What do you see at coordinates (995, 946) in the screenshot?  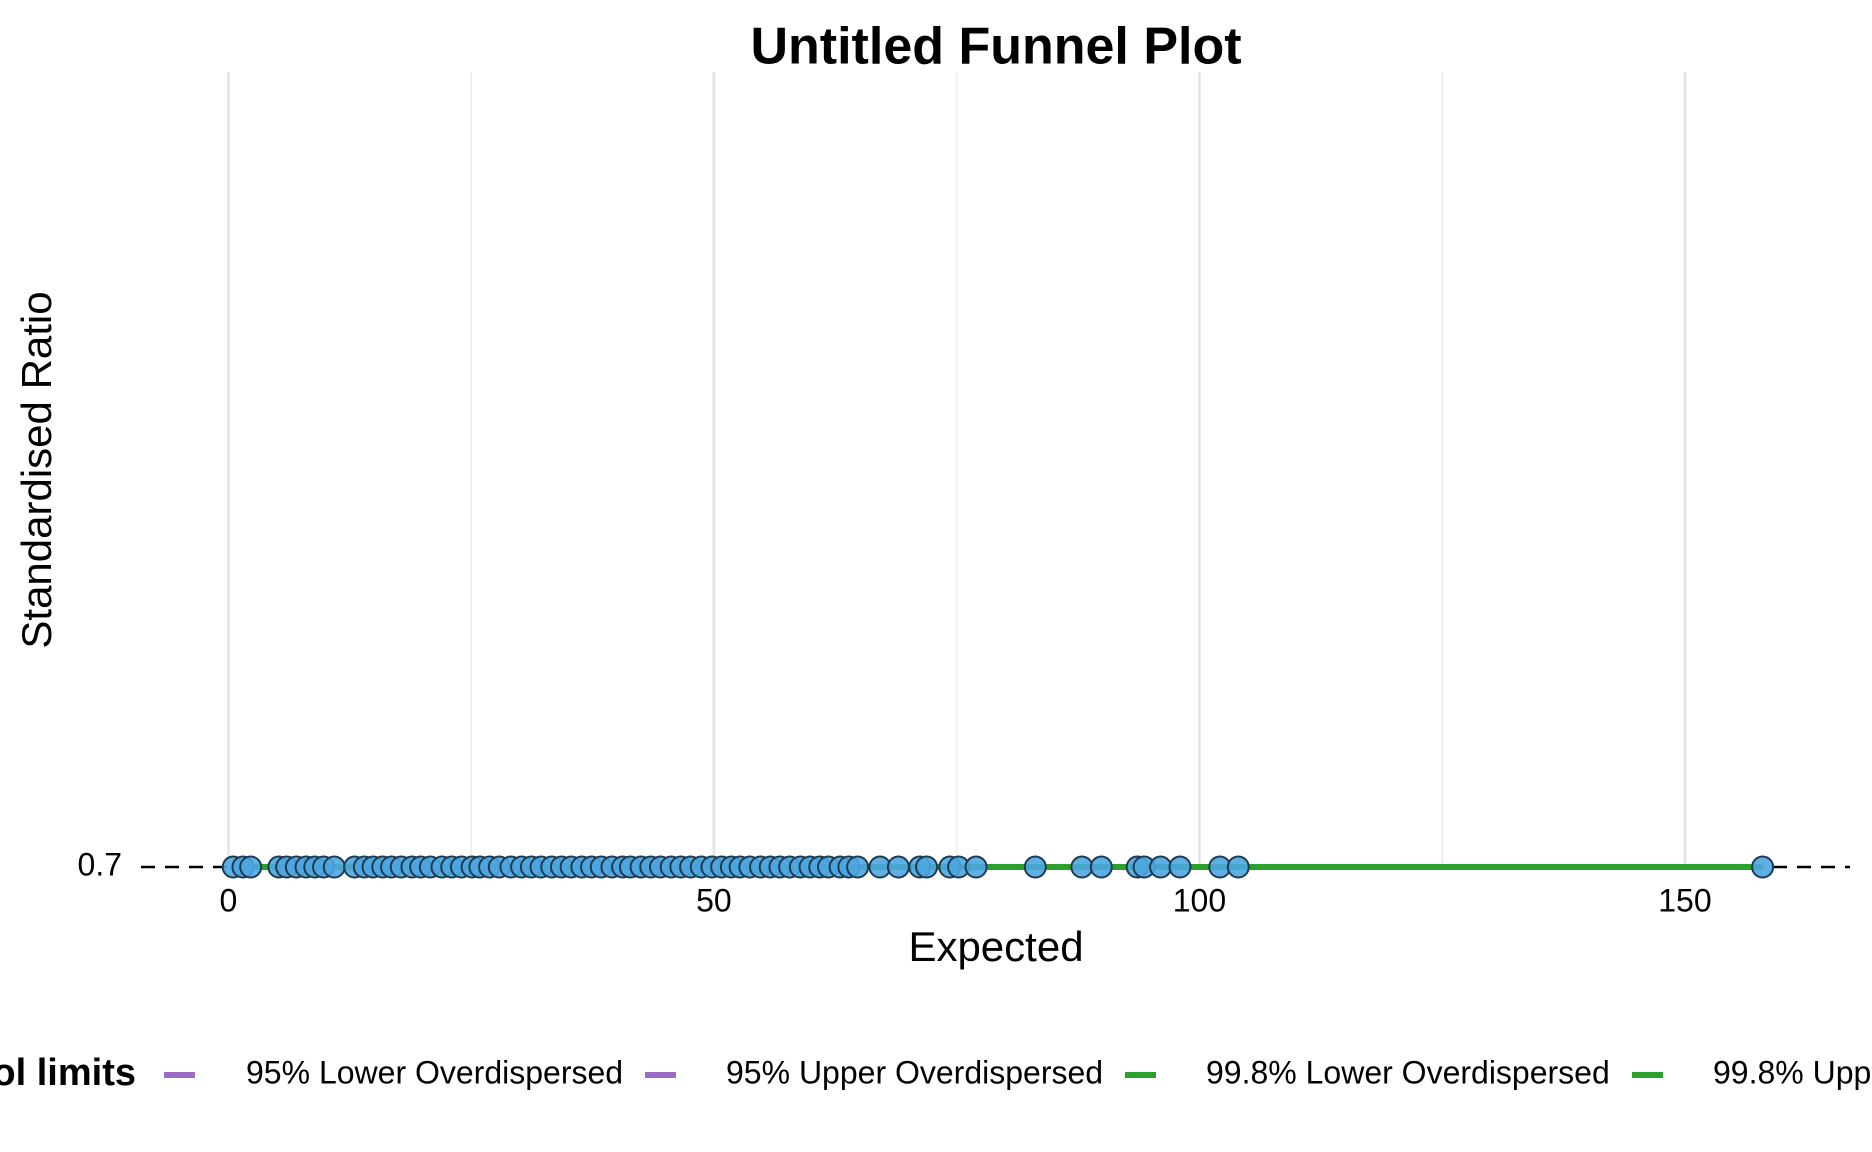 I see `x-axis-label: Expected` at bounding box center [995, 946].